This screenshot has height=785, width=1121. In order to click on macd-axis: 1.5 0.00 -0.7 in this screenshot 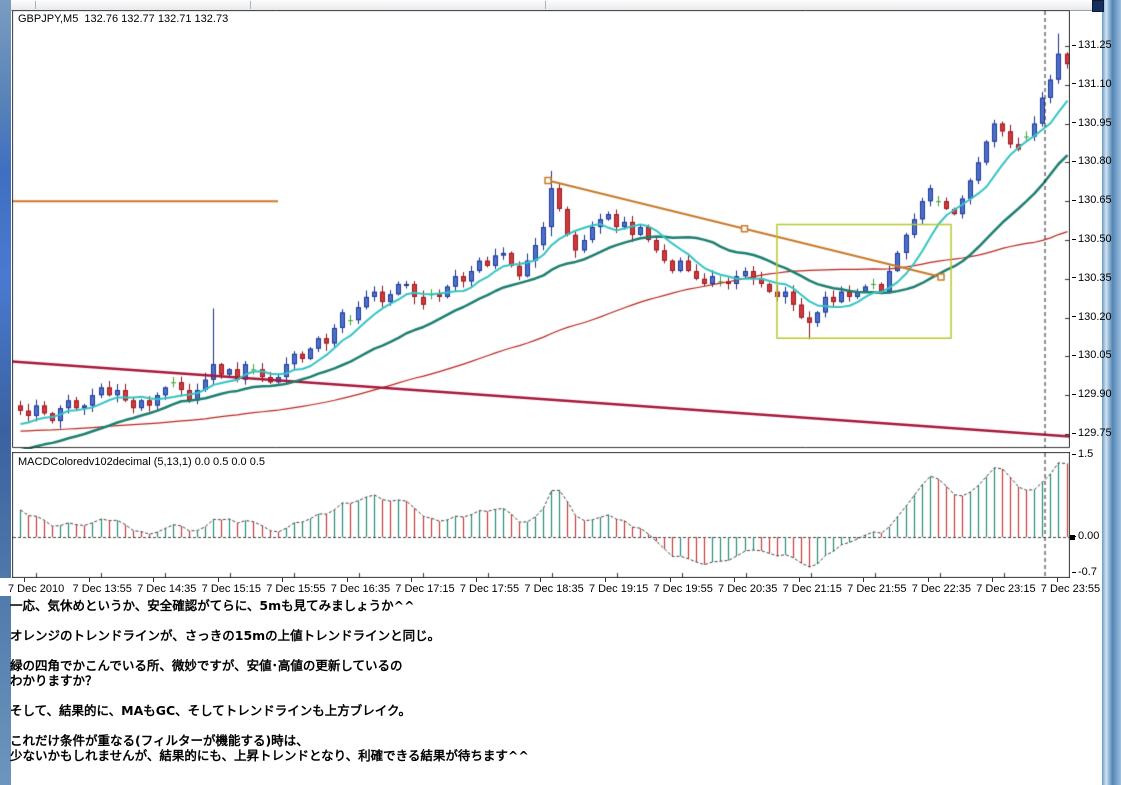, I will do `click(1087, 518)`.